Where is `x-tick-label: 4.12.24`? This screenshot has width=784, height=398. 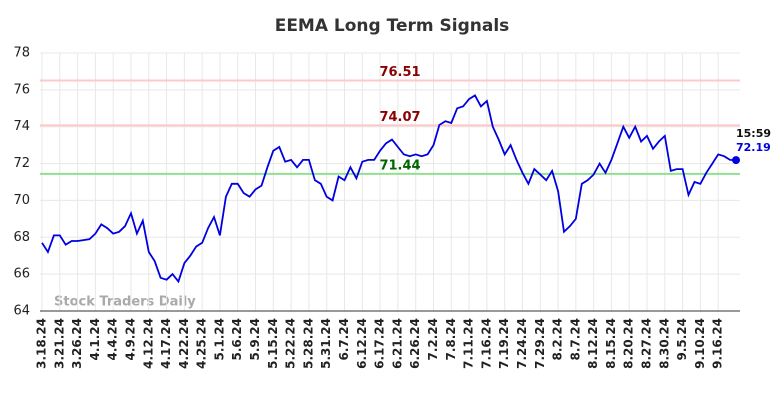
x-tick-label: 4.12.24 is located at coordinates (148, 343).